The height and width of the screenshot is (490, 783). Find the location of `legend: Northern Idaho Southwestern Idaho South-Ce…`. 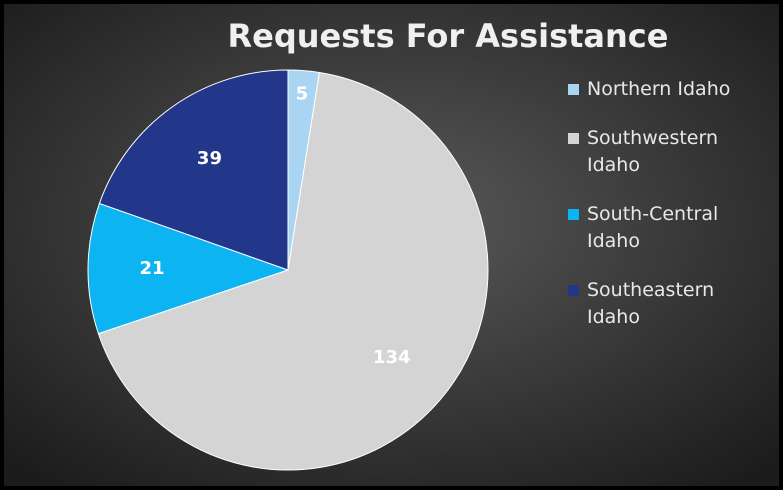

legend: Northern Idaho Southwestern Idaho South-Ce… is located at coordinates (668, 214).